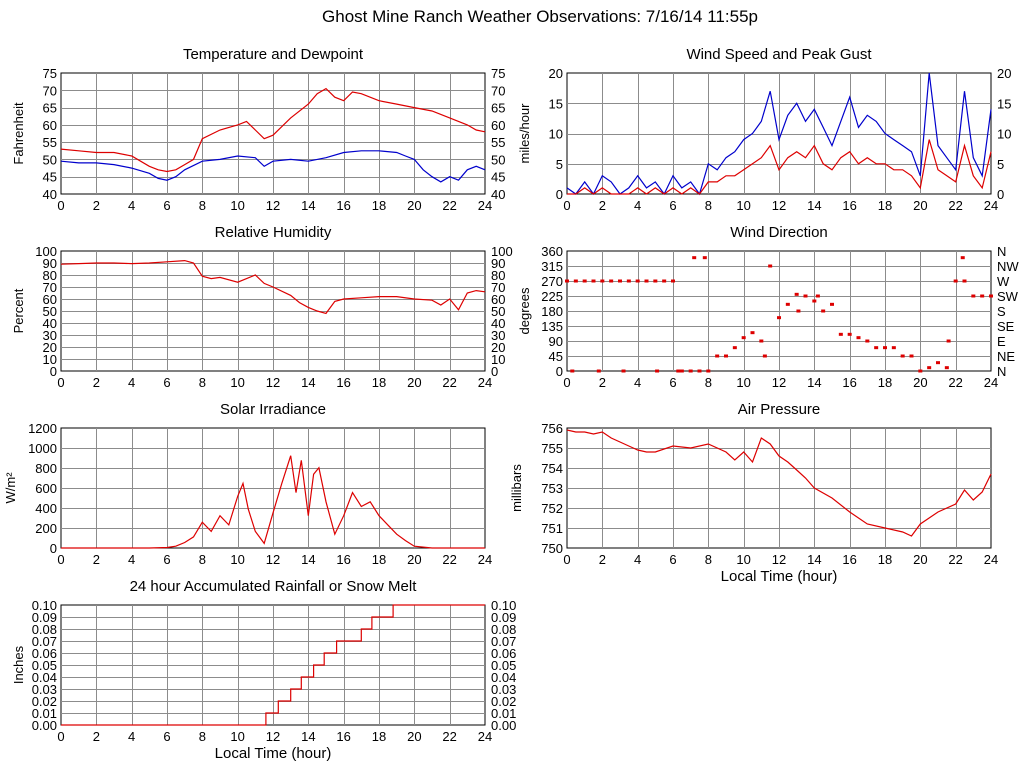 This screenshot has height=768, width=1024. Describe the element at coordinates (60, 736) in the screenshot. I see `rain-x-tick-label: 0` at that location.